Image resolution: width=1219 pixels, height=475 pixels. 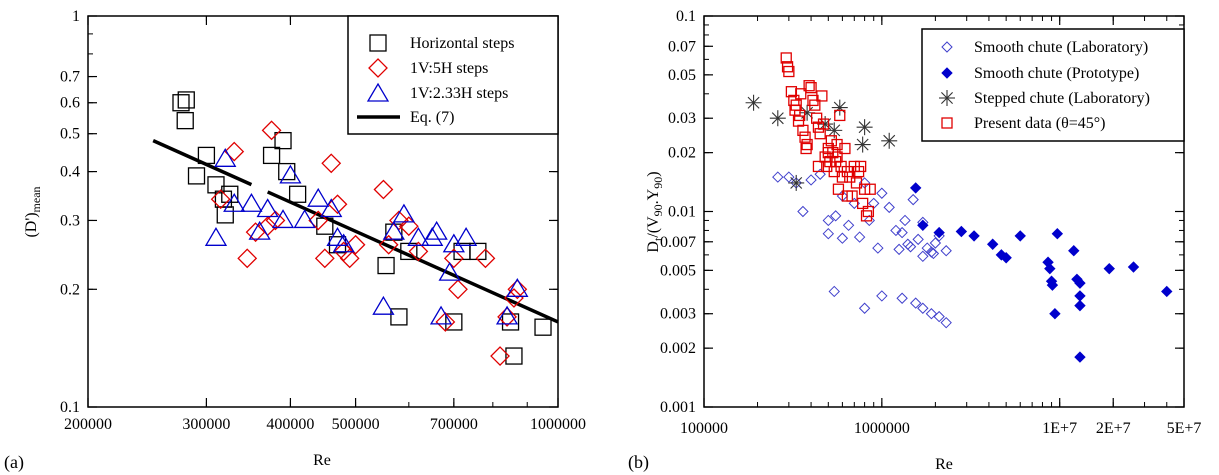 What do you see at coordinates (70, 407) in the screenshot?
I see `panel-a-y-tick-label: 0.1` at bounding box center [70, 407].